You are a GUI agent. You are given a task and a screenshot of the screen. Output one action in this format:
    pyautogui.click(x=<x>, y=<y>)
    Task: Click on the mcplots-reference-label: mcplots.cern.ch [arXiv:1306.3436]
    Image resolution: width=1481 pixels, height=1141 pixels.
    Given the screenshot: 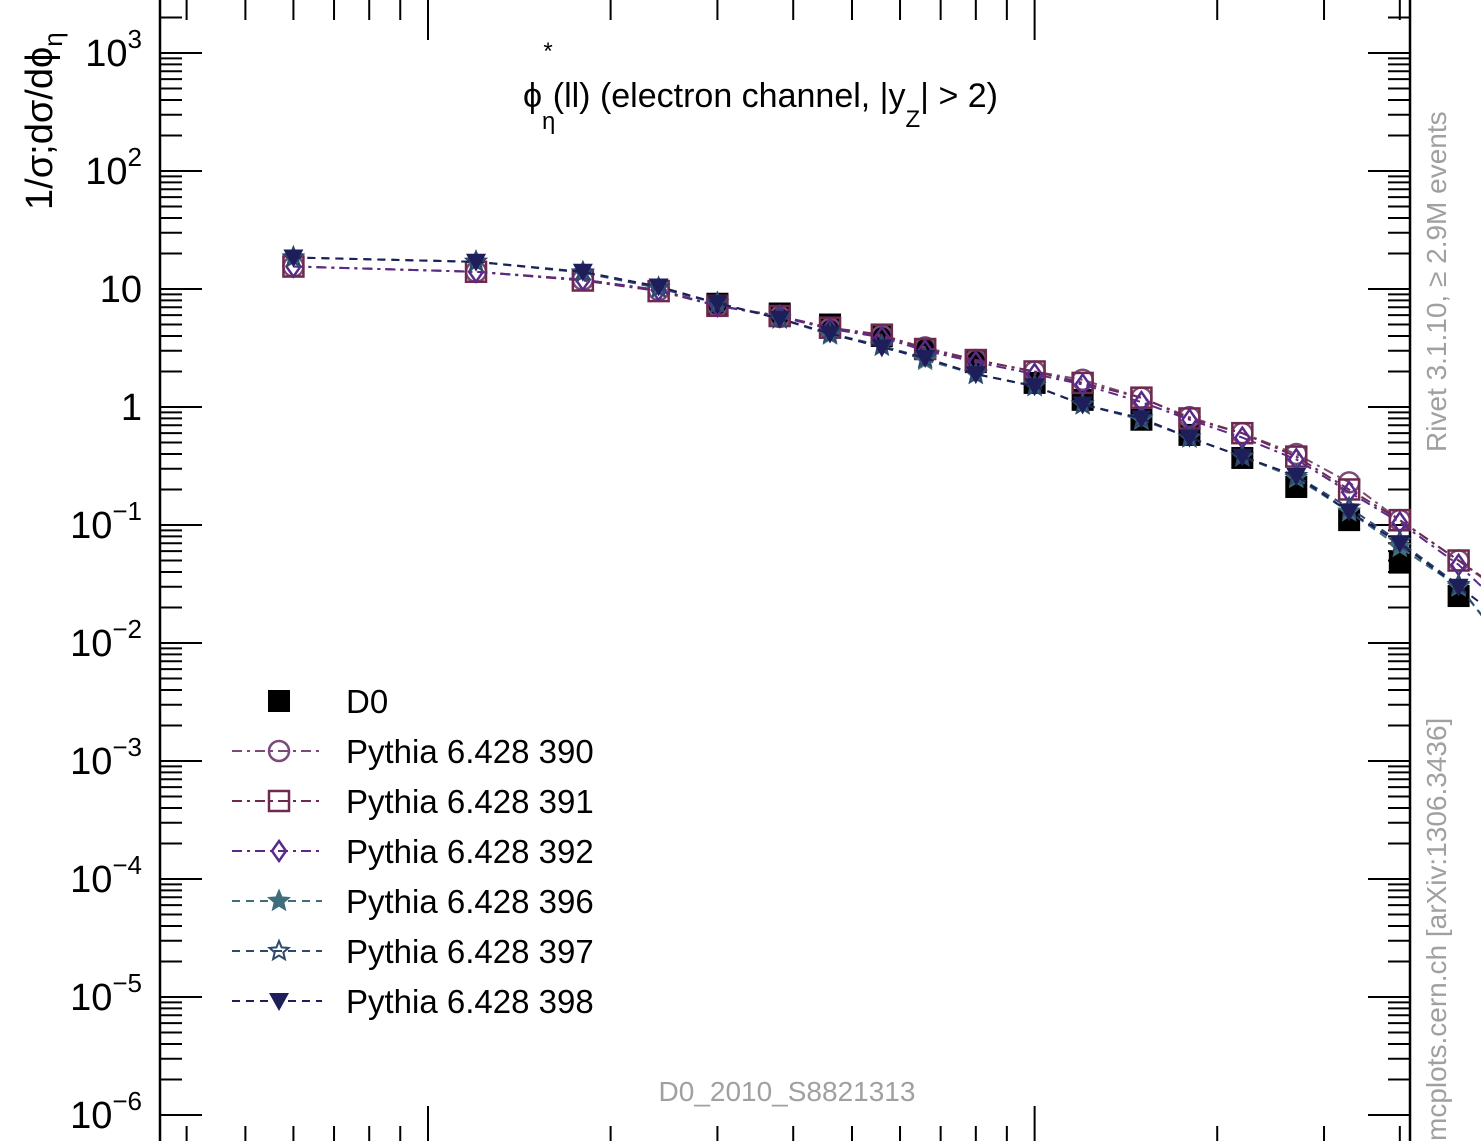 What is the action you would take?
    pyautogui.click(x=1436, y=929)
    